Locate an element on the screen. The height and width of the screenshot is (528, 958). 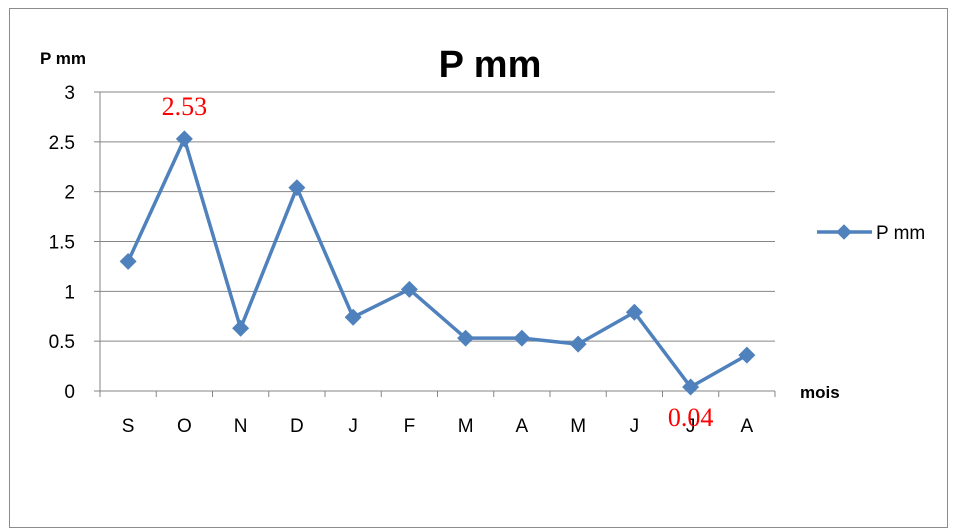
legend-marker is located at coordinates (844, 232).